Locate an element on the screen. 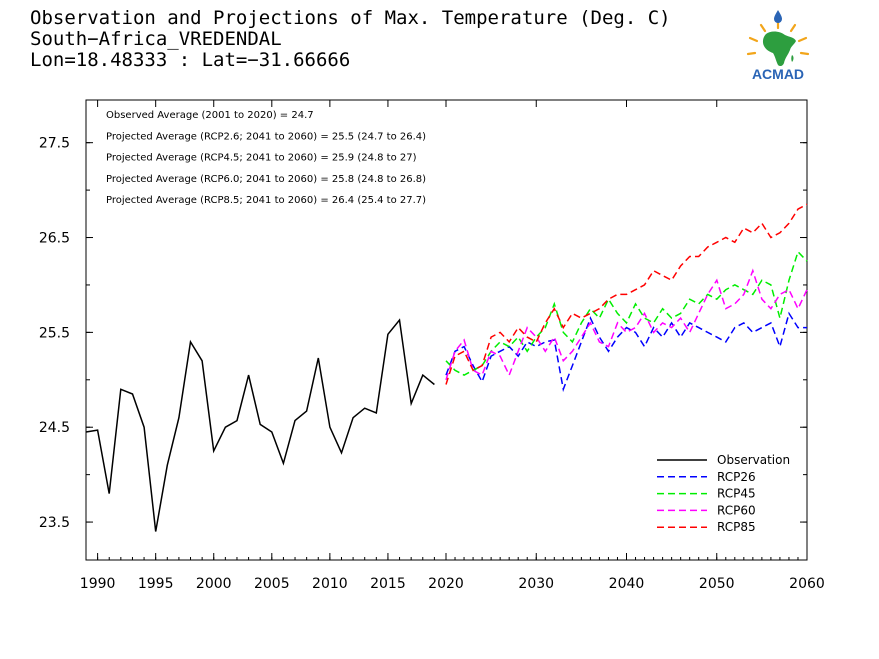 This screenshot has width=879, height=659. x-tick-label: 1990 is located at coordinates (98, 584).